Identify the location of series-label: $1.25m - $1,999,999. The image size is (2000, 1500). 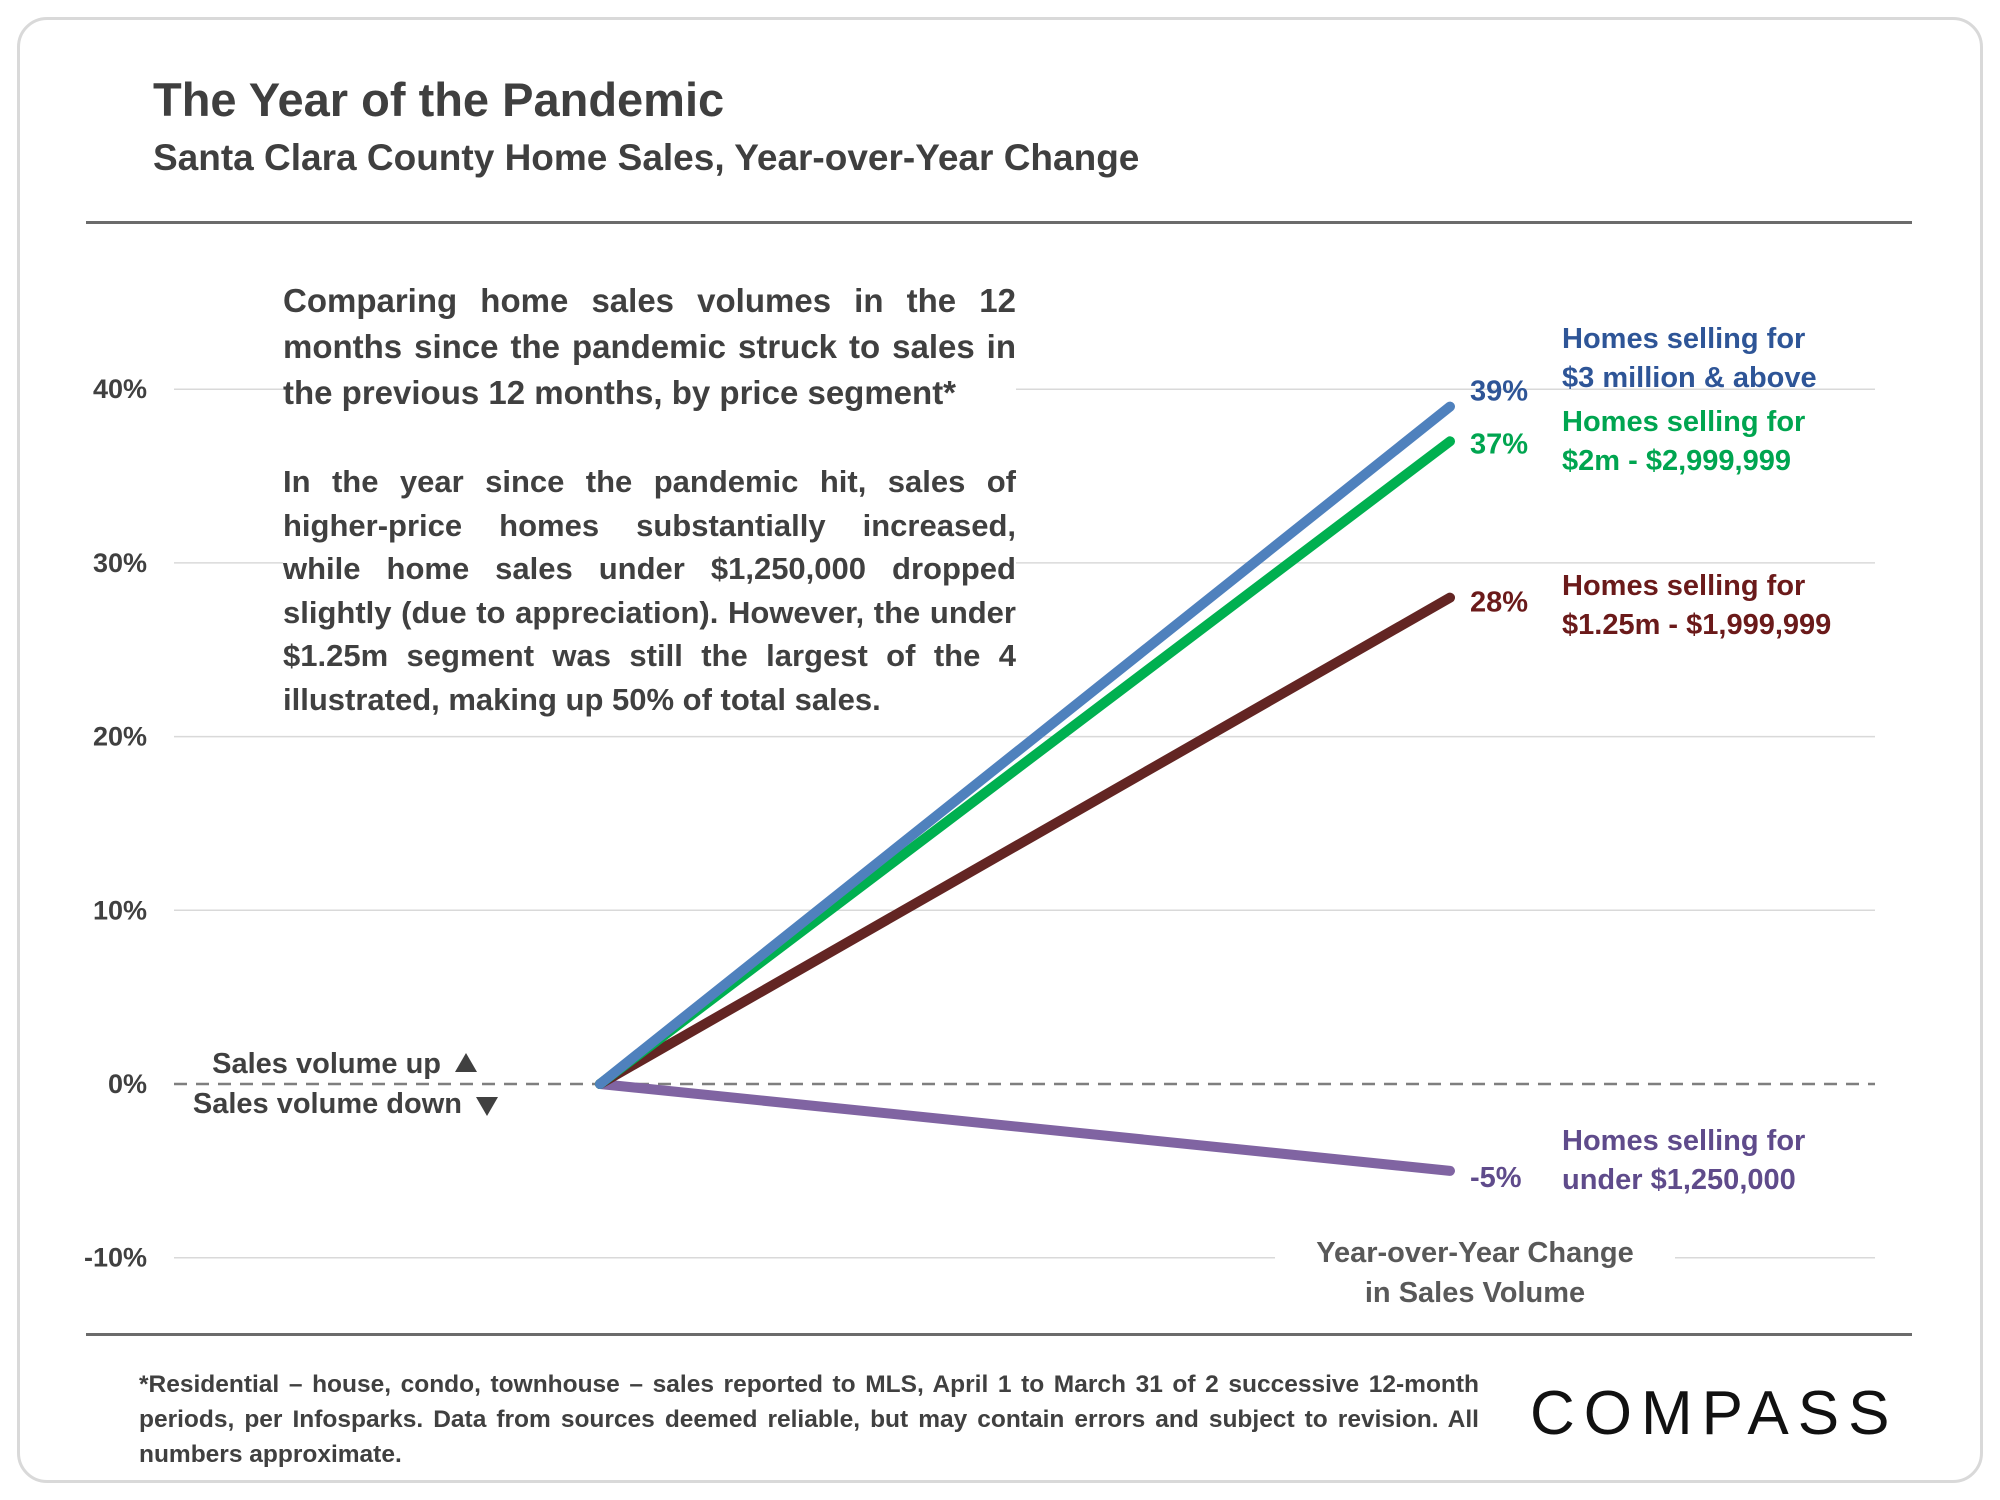
(1696, 625).